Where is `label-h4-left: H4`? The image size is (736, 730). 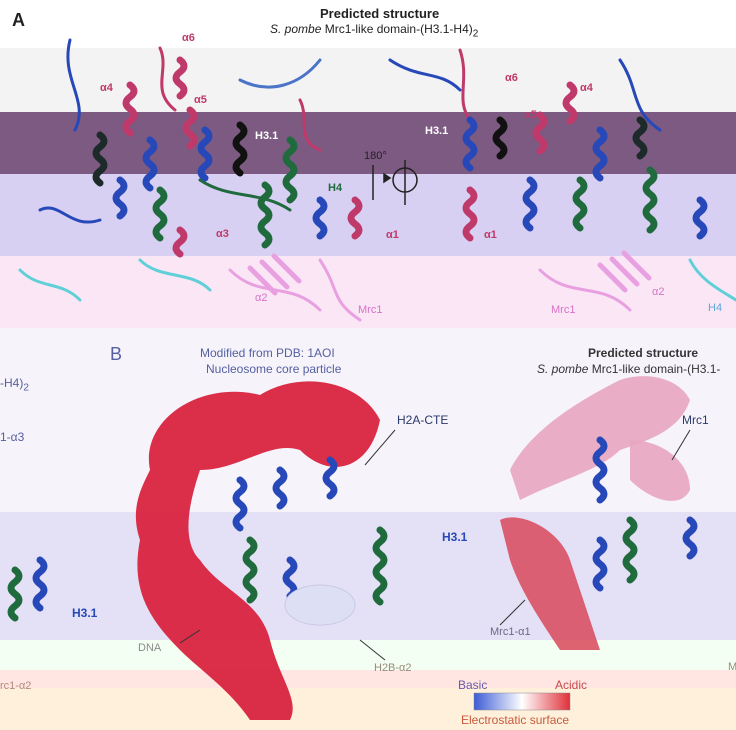
label-h4-left: H4 is located at coordinates (335, 188).